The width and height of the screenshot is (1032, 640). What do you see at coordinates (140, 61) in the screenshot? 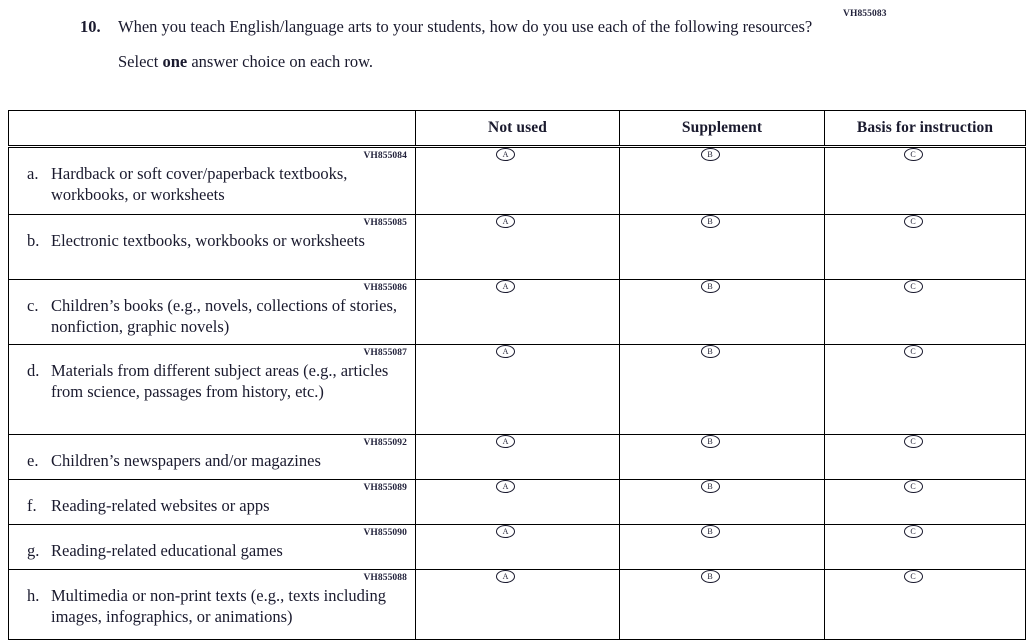
I see `instruction-part-1: Select` at bounding box center [140, 61].